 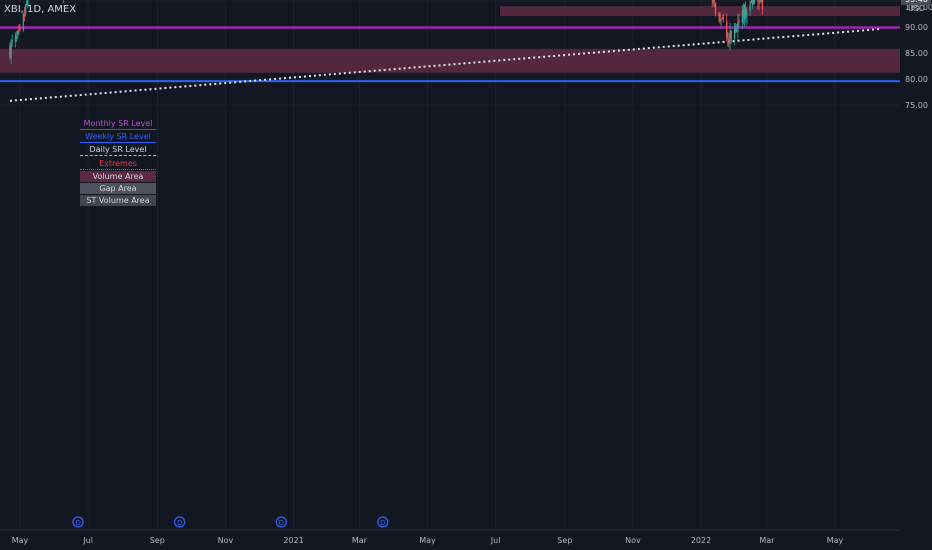 What do you see at coordinates (916, 275) in the screenshot?
I see `price-axis-bg` at bounding box center [916, 275].